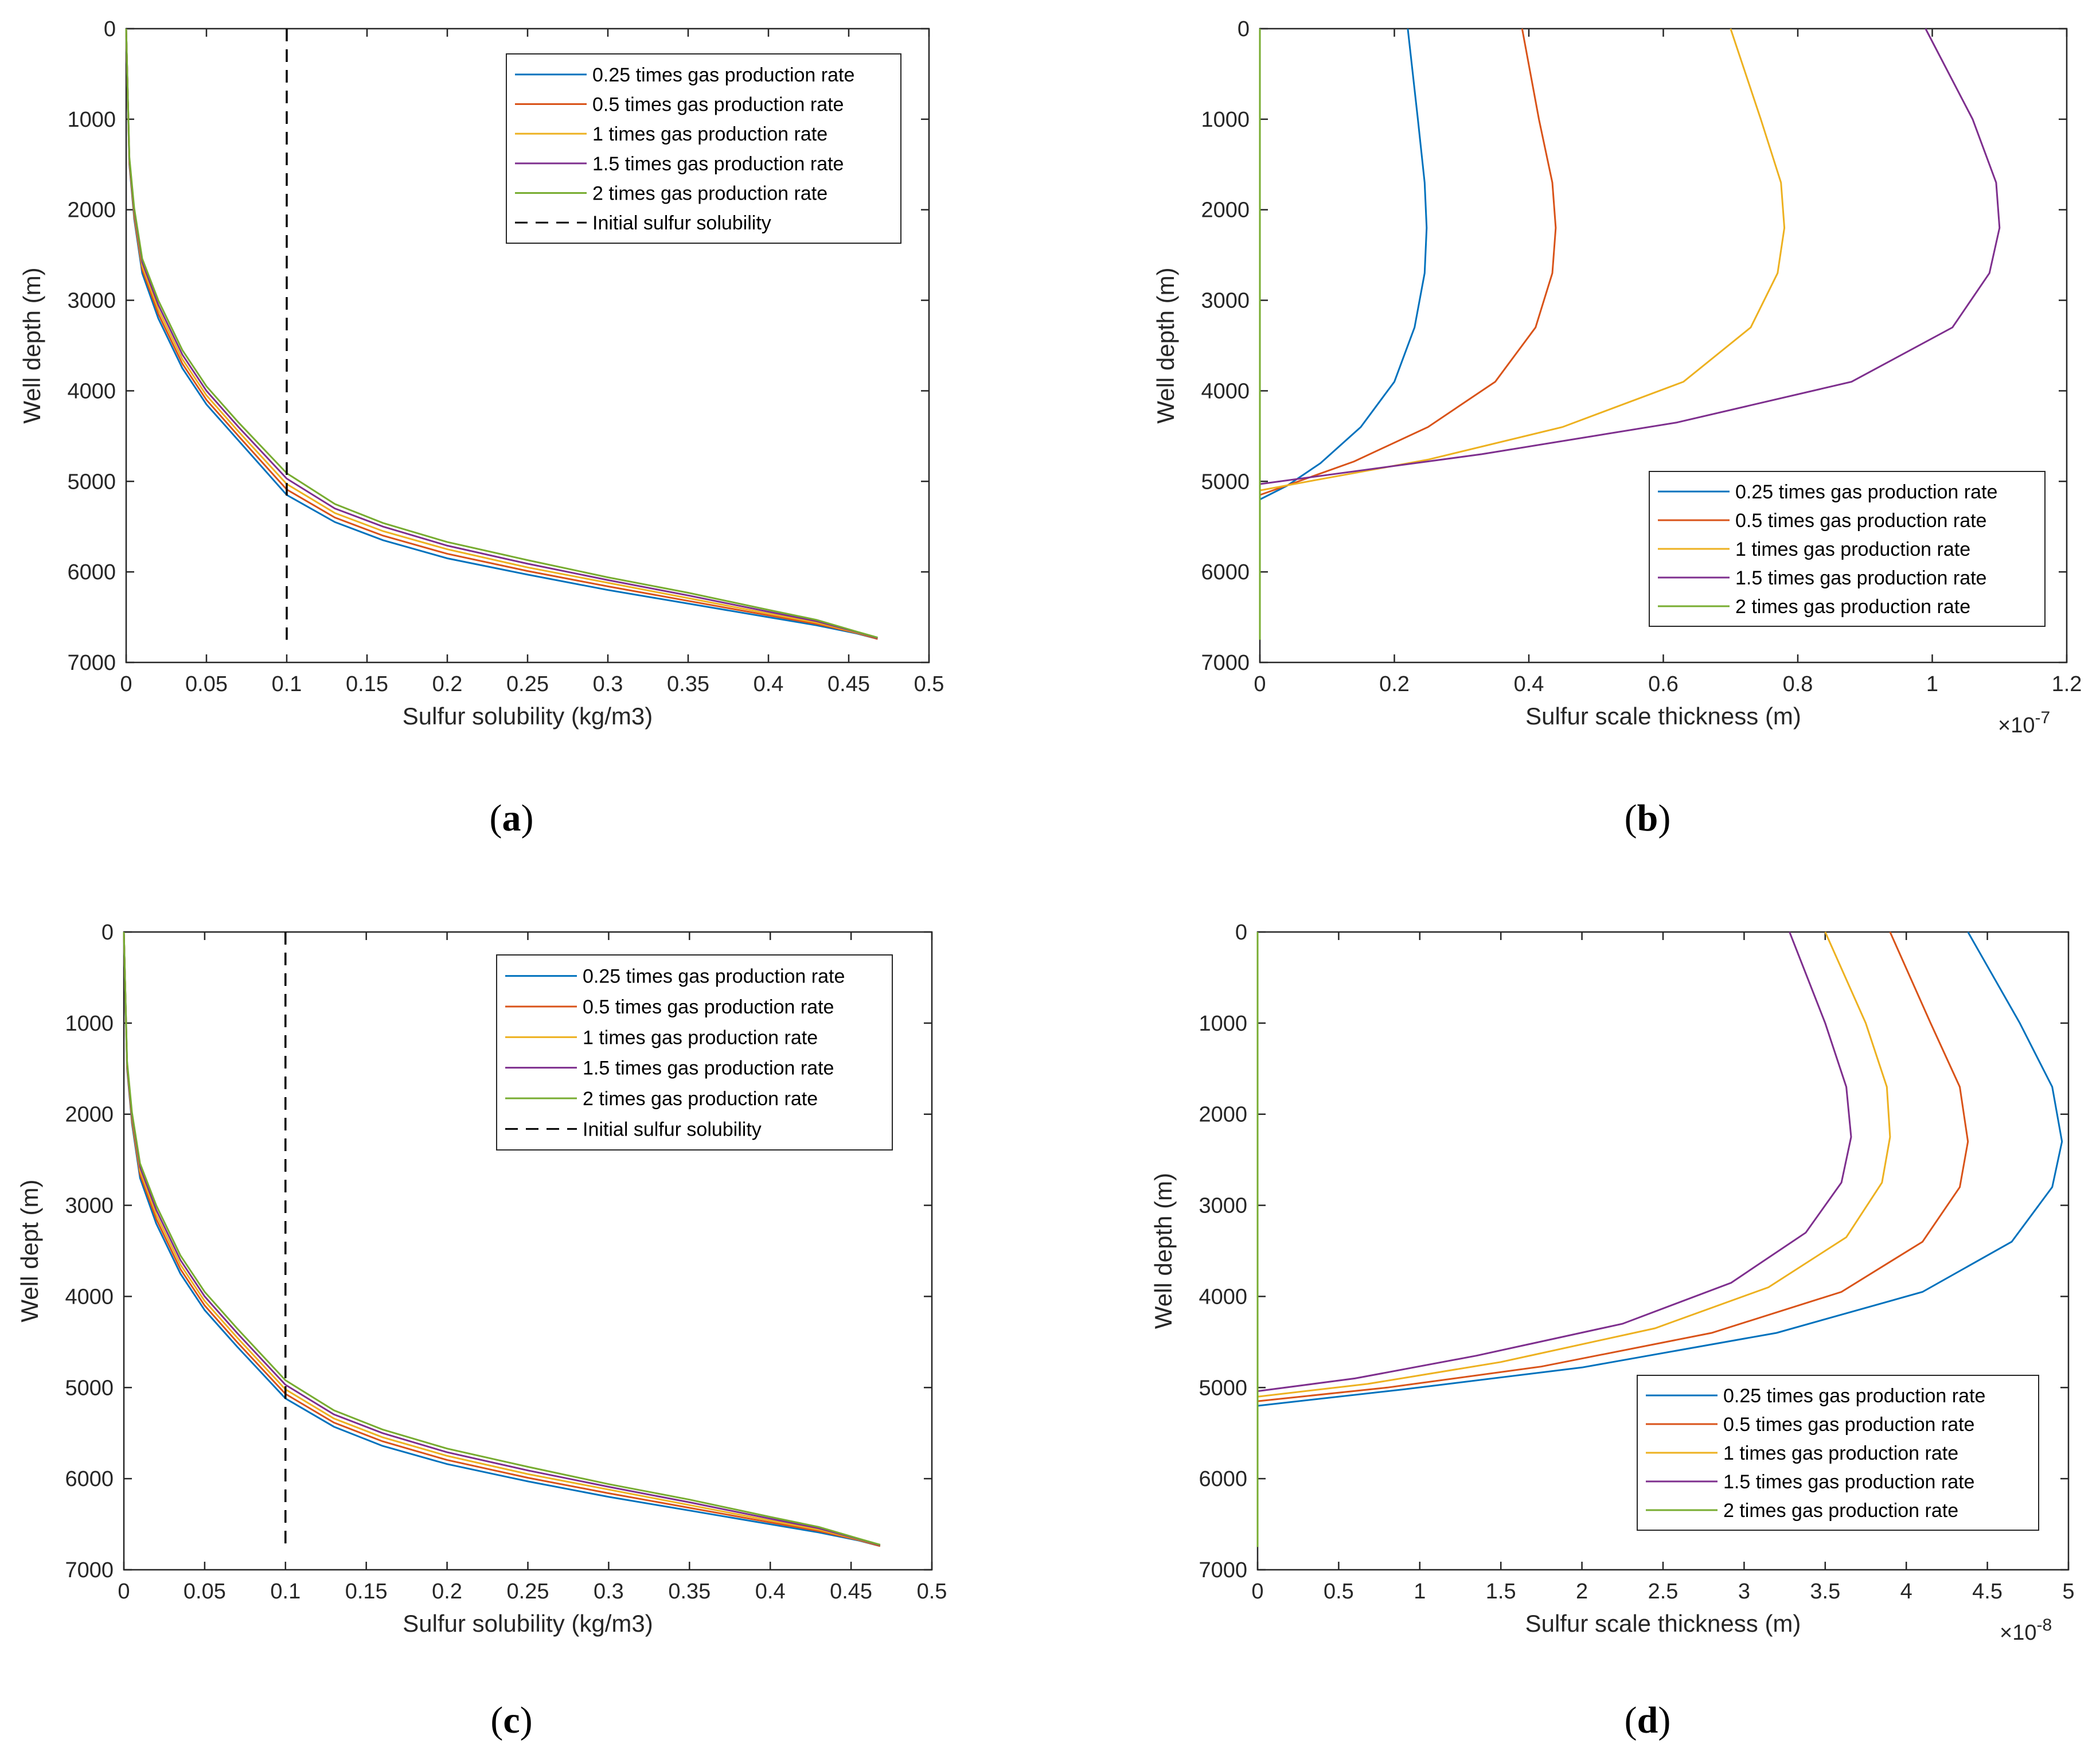  I want to click on x-multiplier-base-d: ×10, so click(2018, 1633).